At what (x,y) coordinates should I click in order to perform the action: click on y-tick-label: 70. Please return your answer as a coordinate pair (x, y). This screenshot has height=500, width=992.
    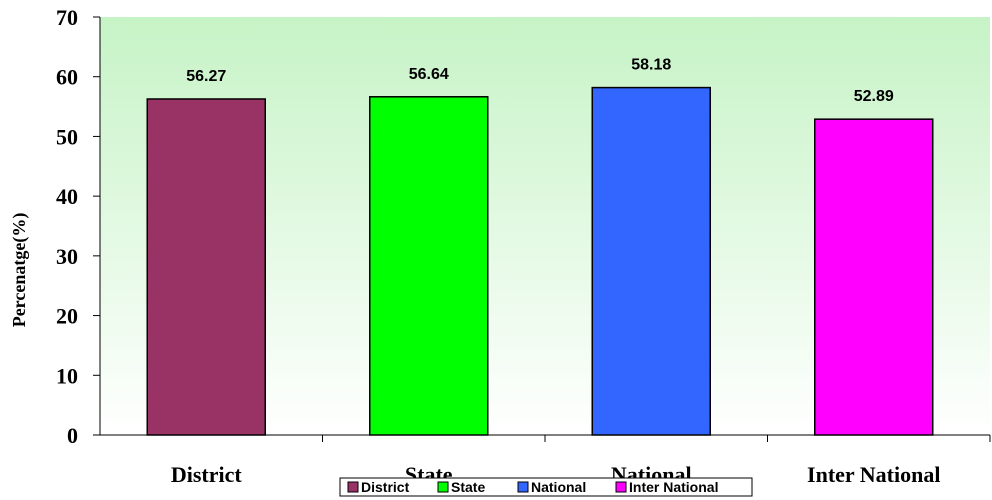
    Looking at the image, I should click on (67, 17).